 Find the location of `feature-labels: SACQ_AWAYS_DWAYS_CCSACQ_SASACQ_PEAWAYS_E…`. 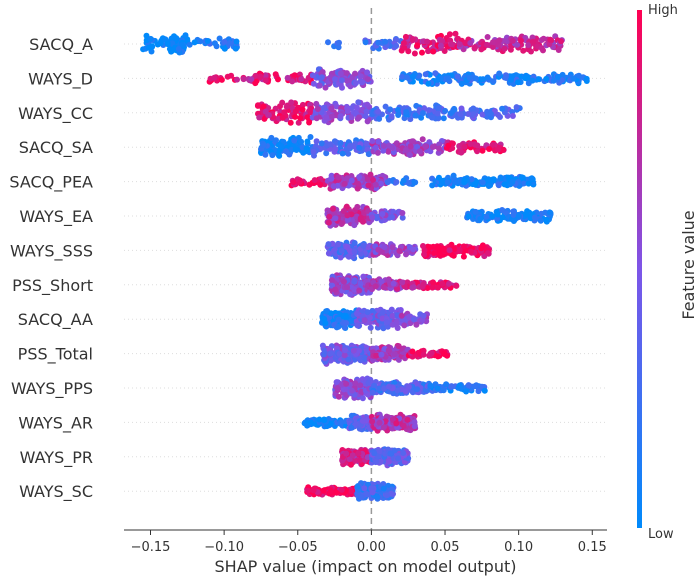

feature-labels: SACQ_AWAYS_DWAYS_CCSACQ_SASACQ_PEAWAYS_E… is located at coordinates (51, 268).